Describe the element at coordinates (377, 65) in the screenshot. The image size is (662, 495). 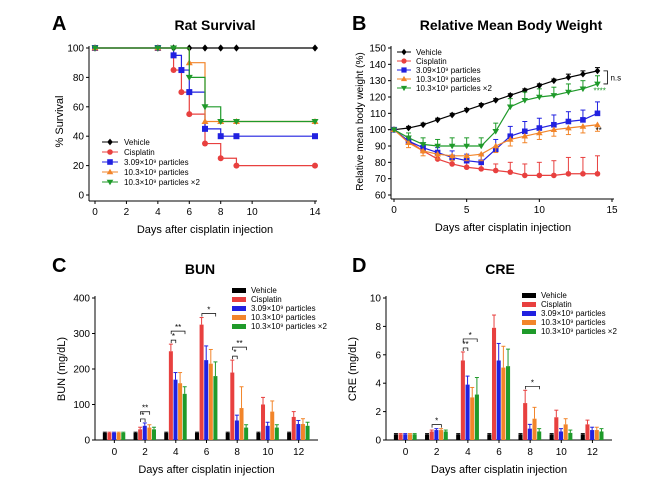
I see `y-tick-label: 140` at that location.